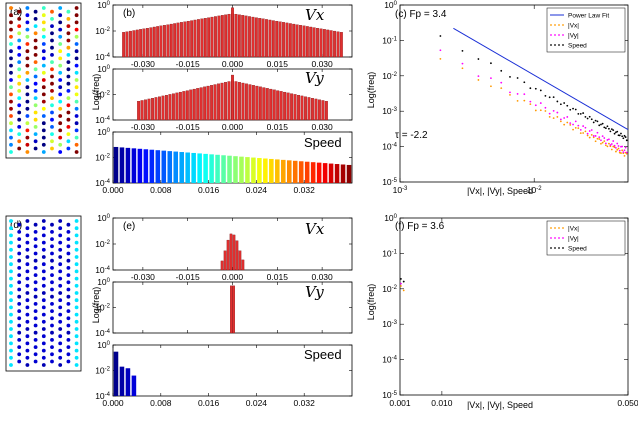 The height and width of the screenshot is (425, 638). What do you see at coordinates (43, 80) in the screenshot?
I see `lattice-panel-a: (a)` at bounding box center [43, 80].